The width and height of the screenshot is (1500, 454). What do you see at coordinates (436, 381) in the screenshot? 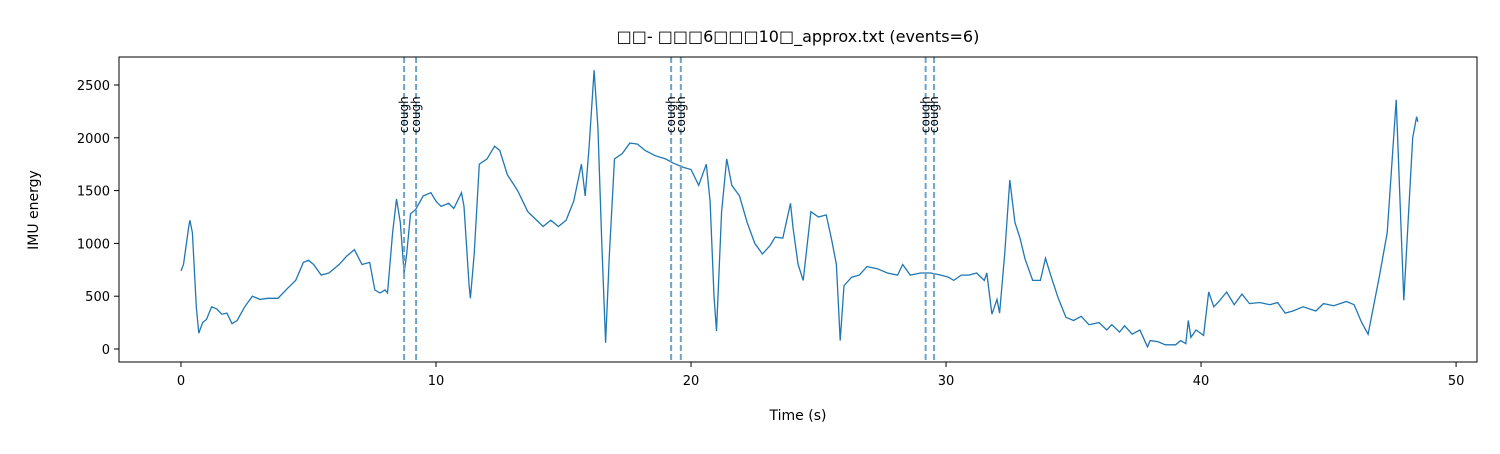
I see `x-tick-label: 10` at bounding box center [436, 381].